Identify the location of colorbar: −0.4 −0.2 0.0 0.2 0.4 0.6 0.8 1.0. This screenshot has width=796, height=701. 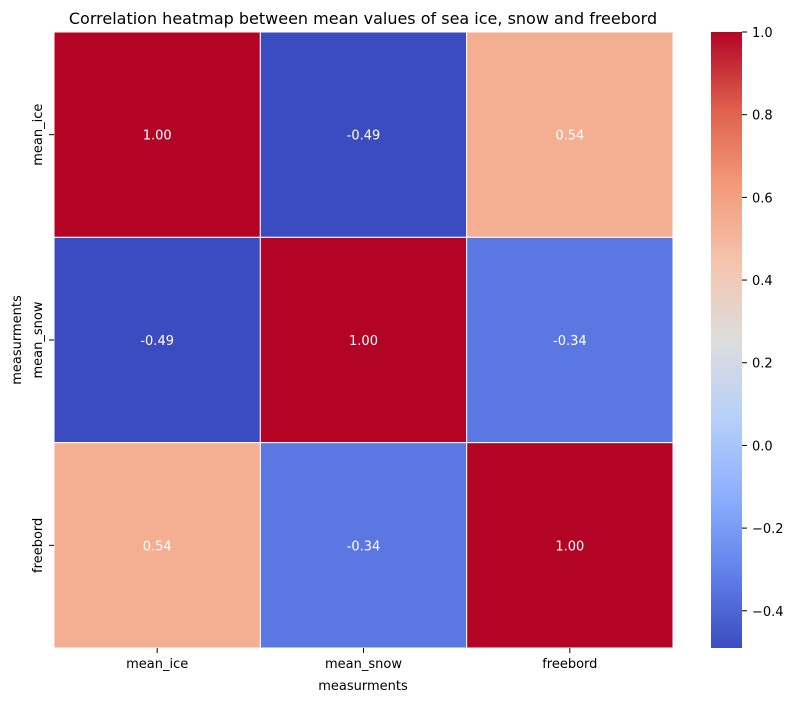
(747, 337).